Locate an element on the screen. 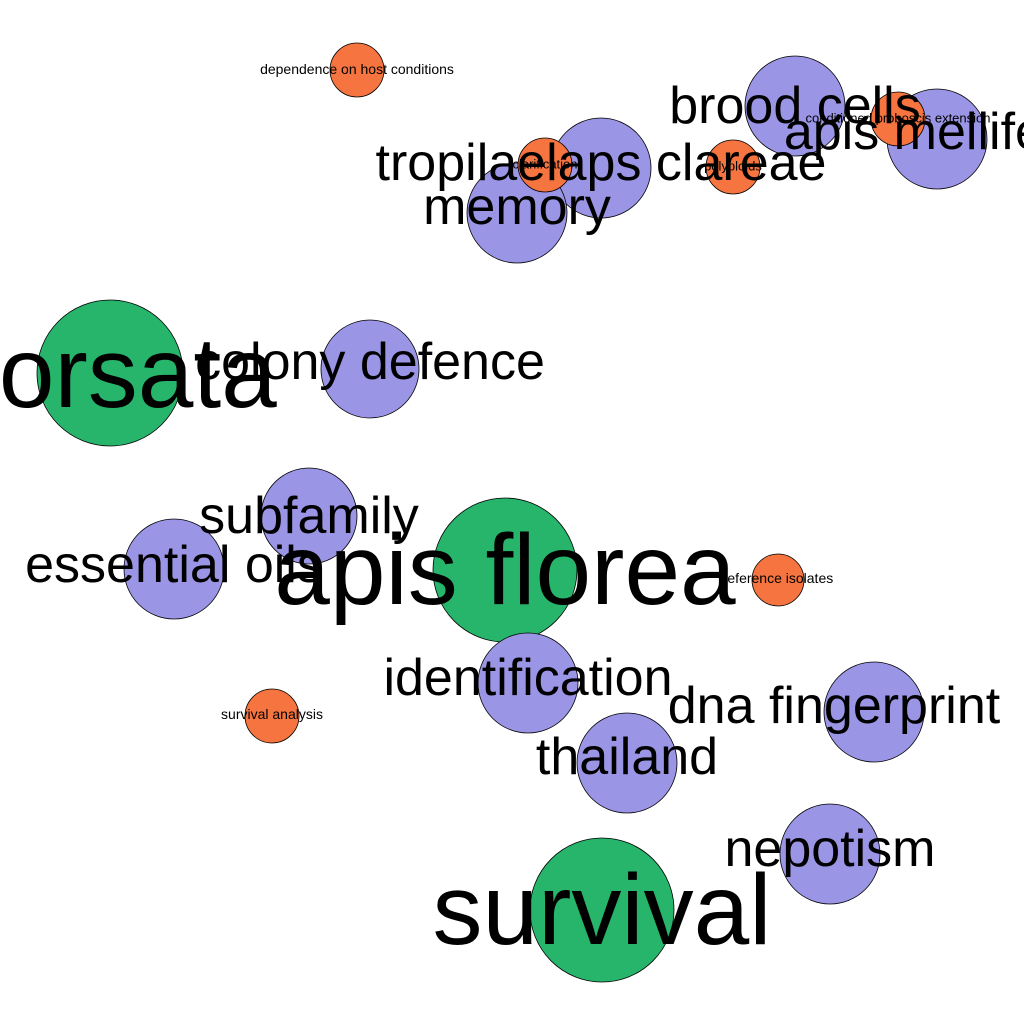 The image size is (1024, 1024). dorsata-label: dorsata is located at coordinates (138, 373).